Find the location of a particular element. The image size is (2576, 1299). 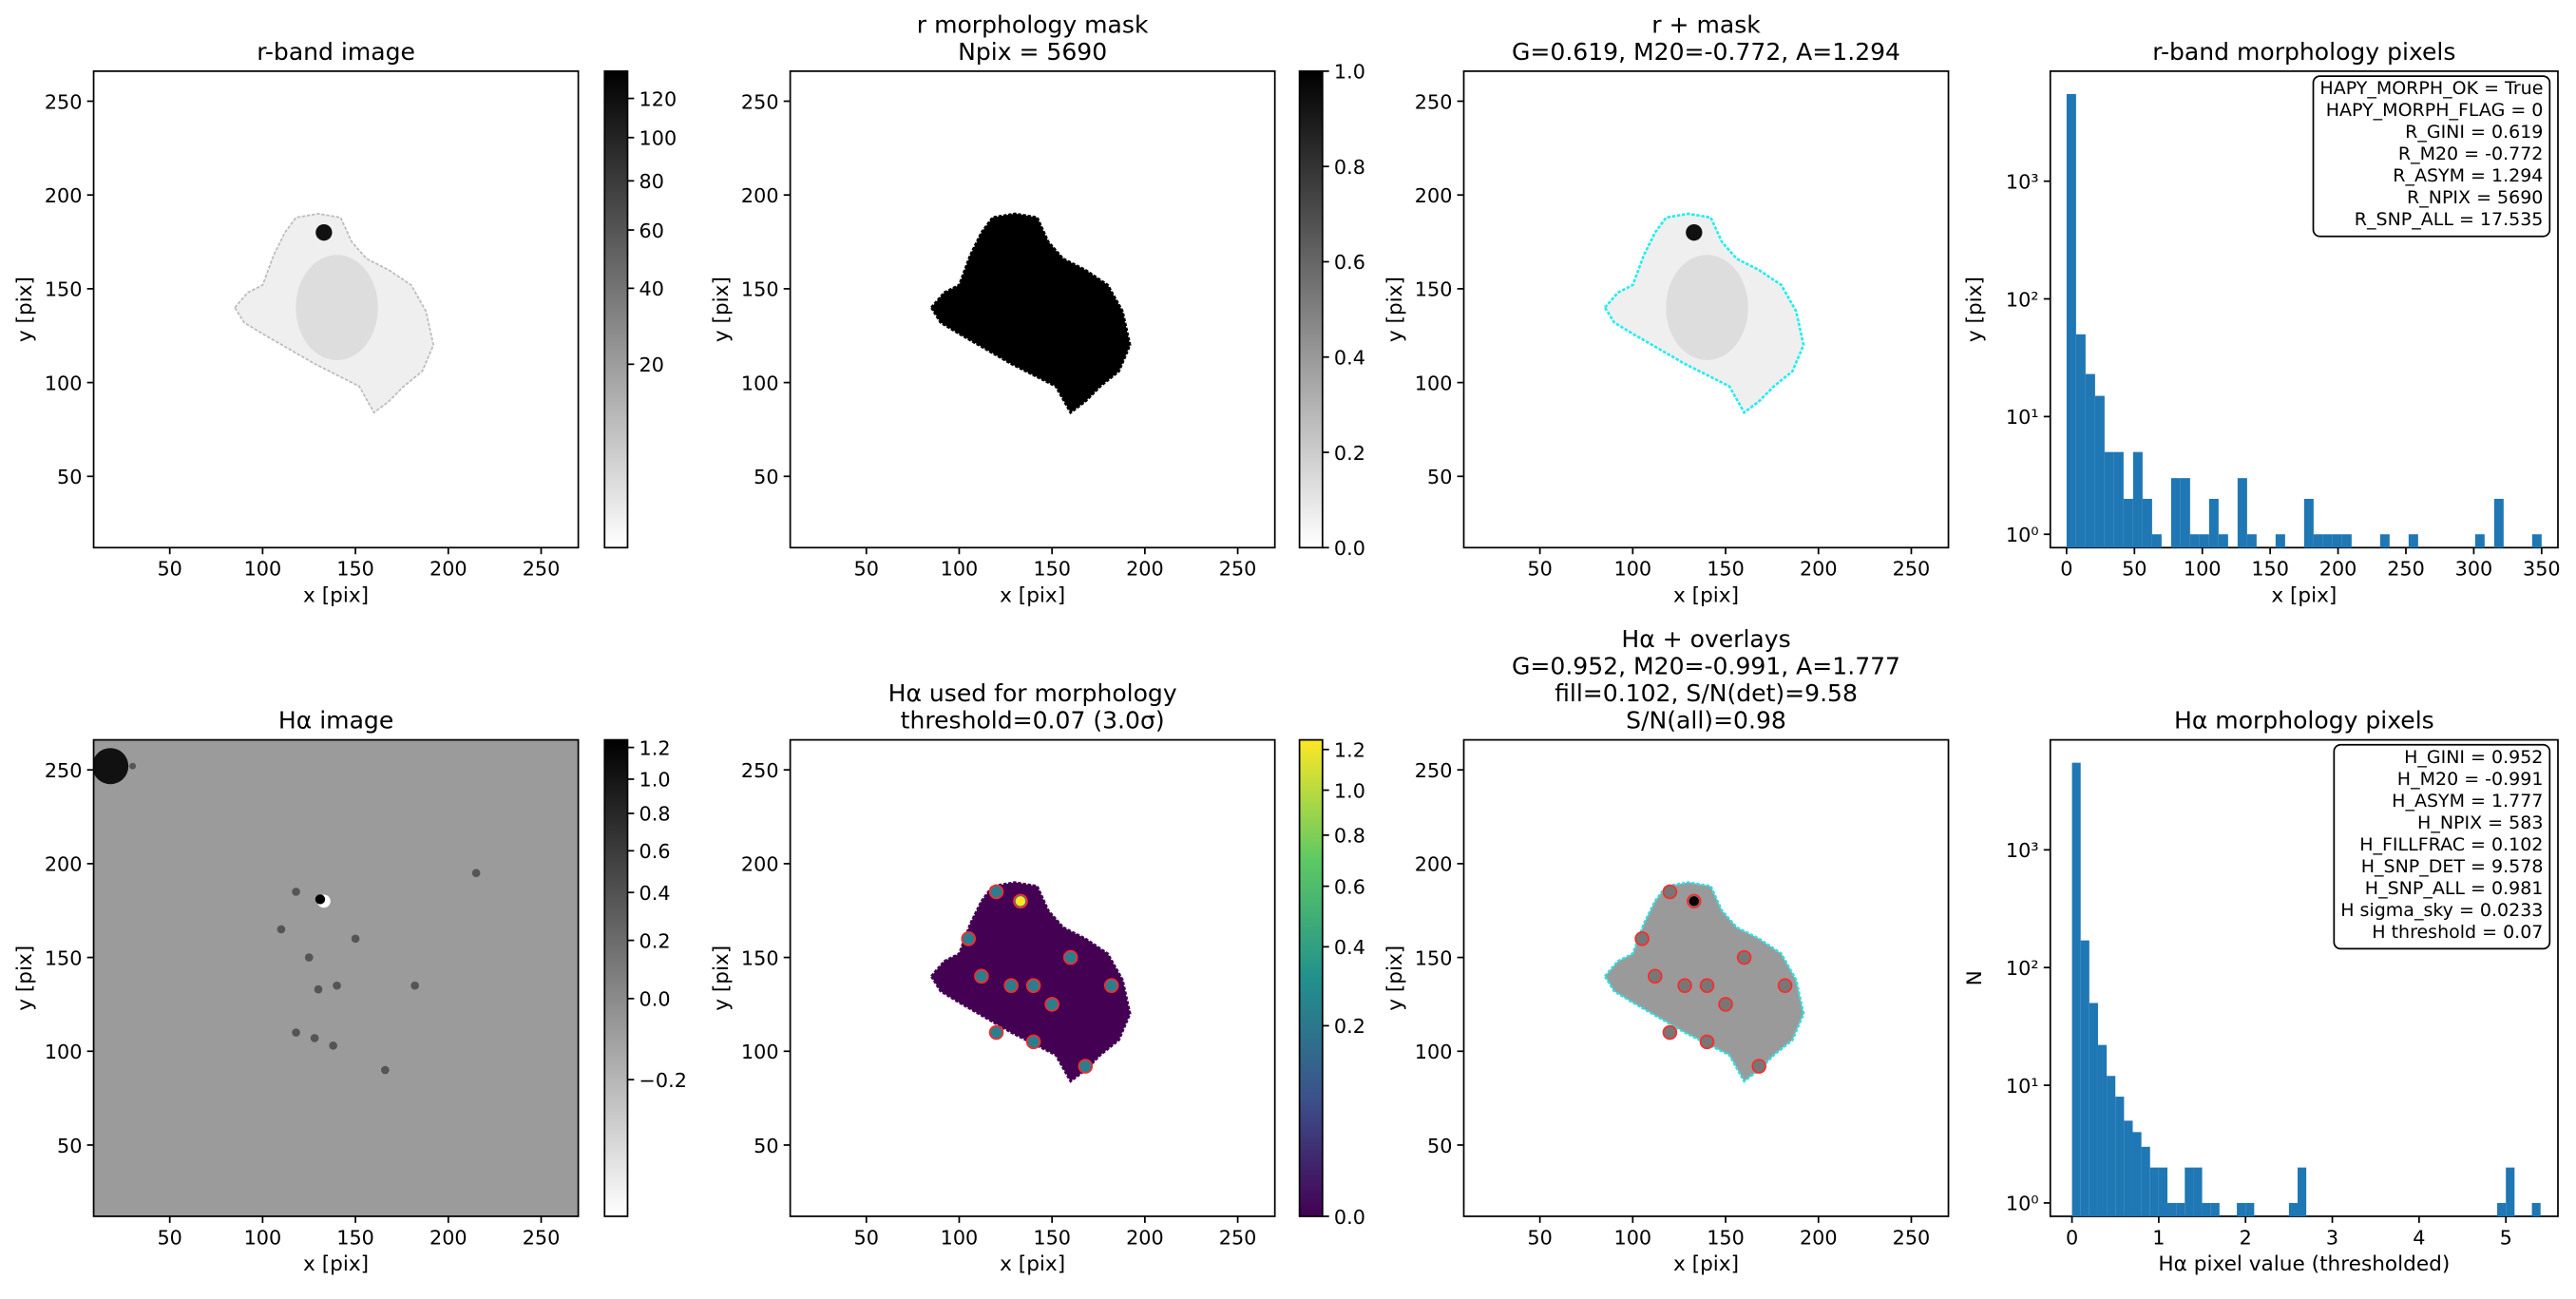

y-tick-label: 10⁰ is located at coordinates (2022, 1204).